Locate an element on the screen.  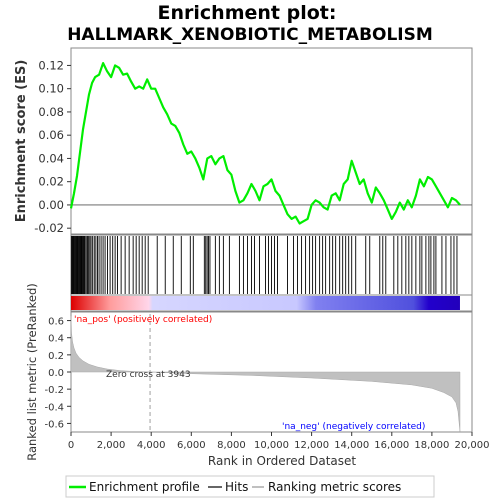
rank-xtick-label: 8,000 is located at coordinates (231, 445).